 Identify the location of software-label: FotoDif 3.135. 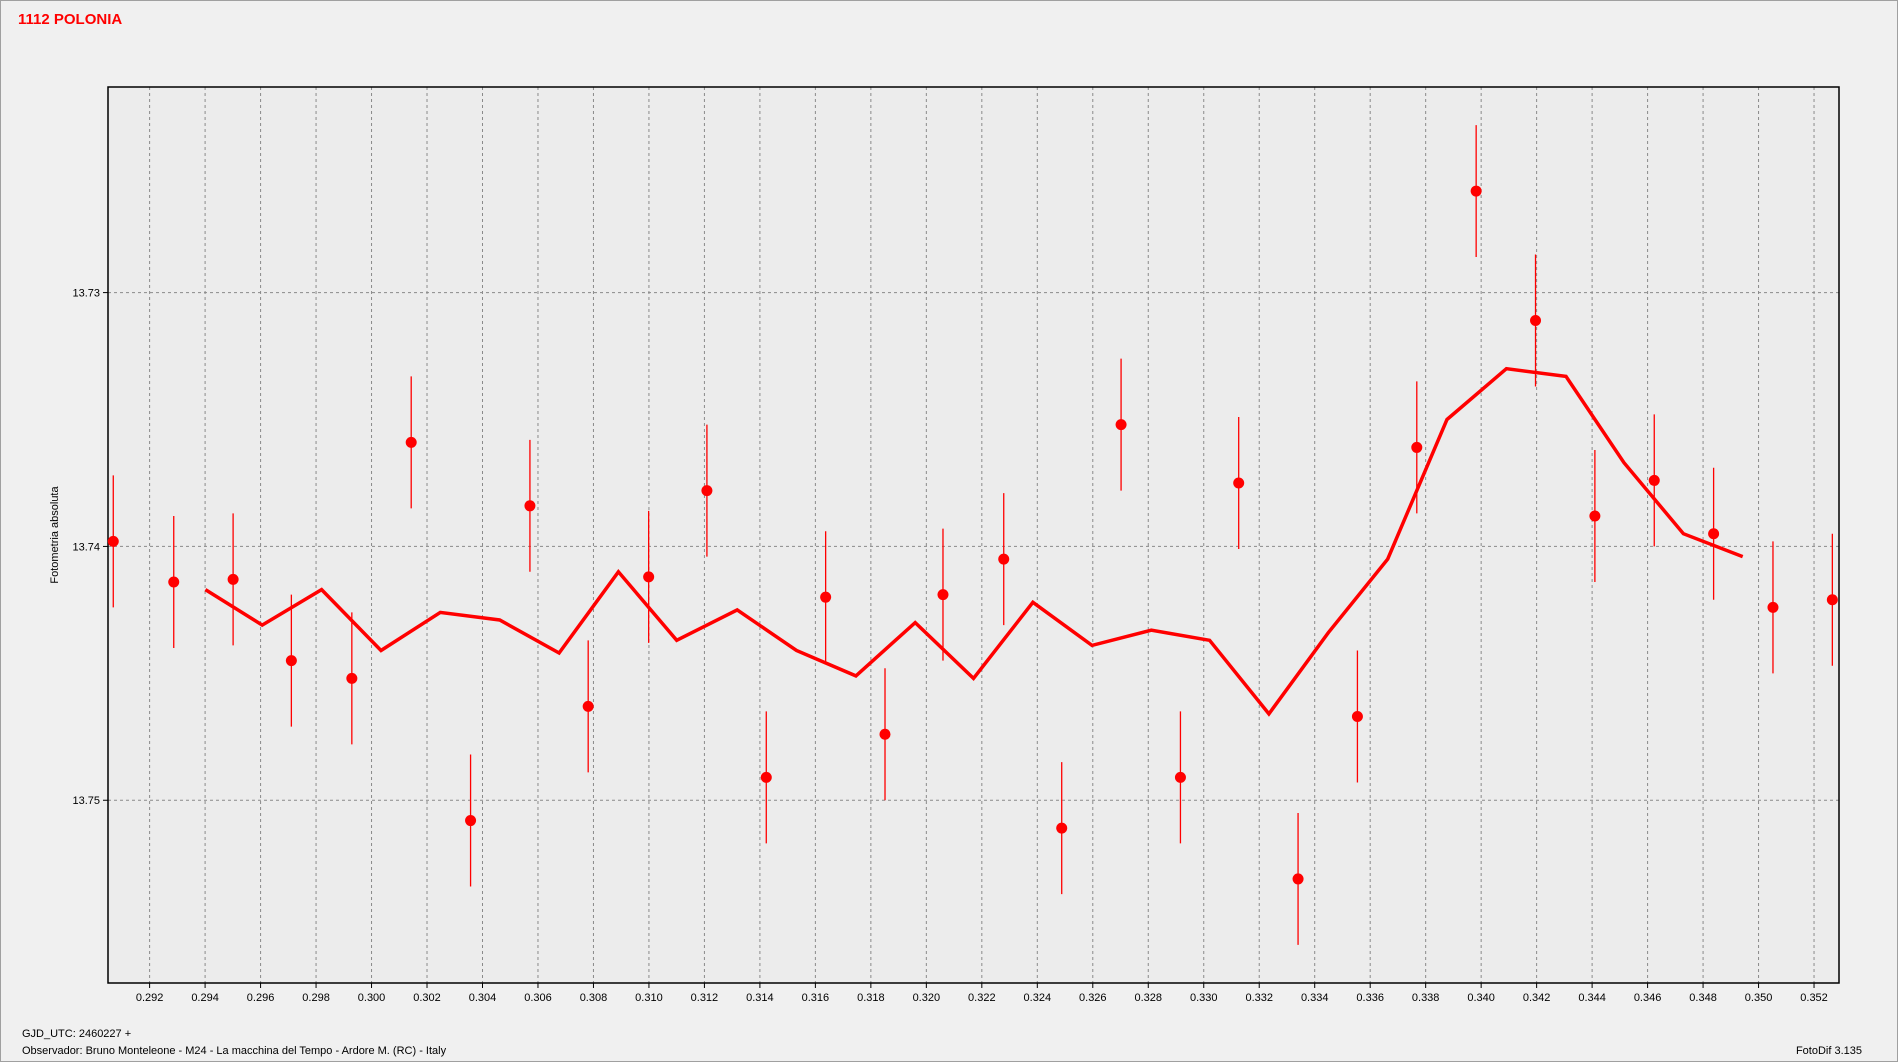
(1829, 1051).